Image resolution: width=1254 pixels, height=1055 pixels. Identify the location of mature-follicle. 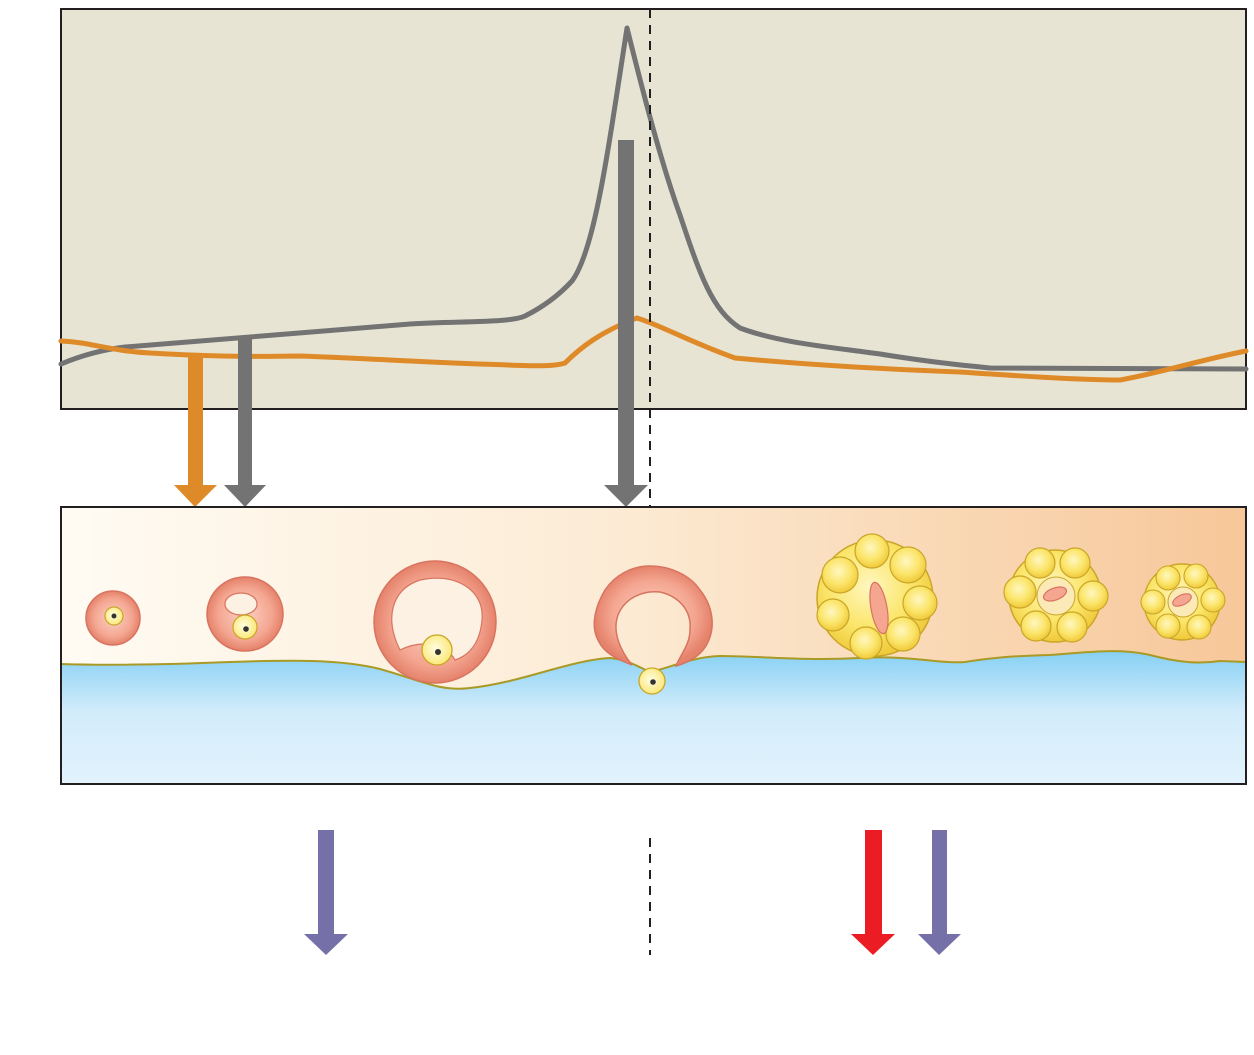
(435, 622).